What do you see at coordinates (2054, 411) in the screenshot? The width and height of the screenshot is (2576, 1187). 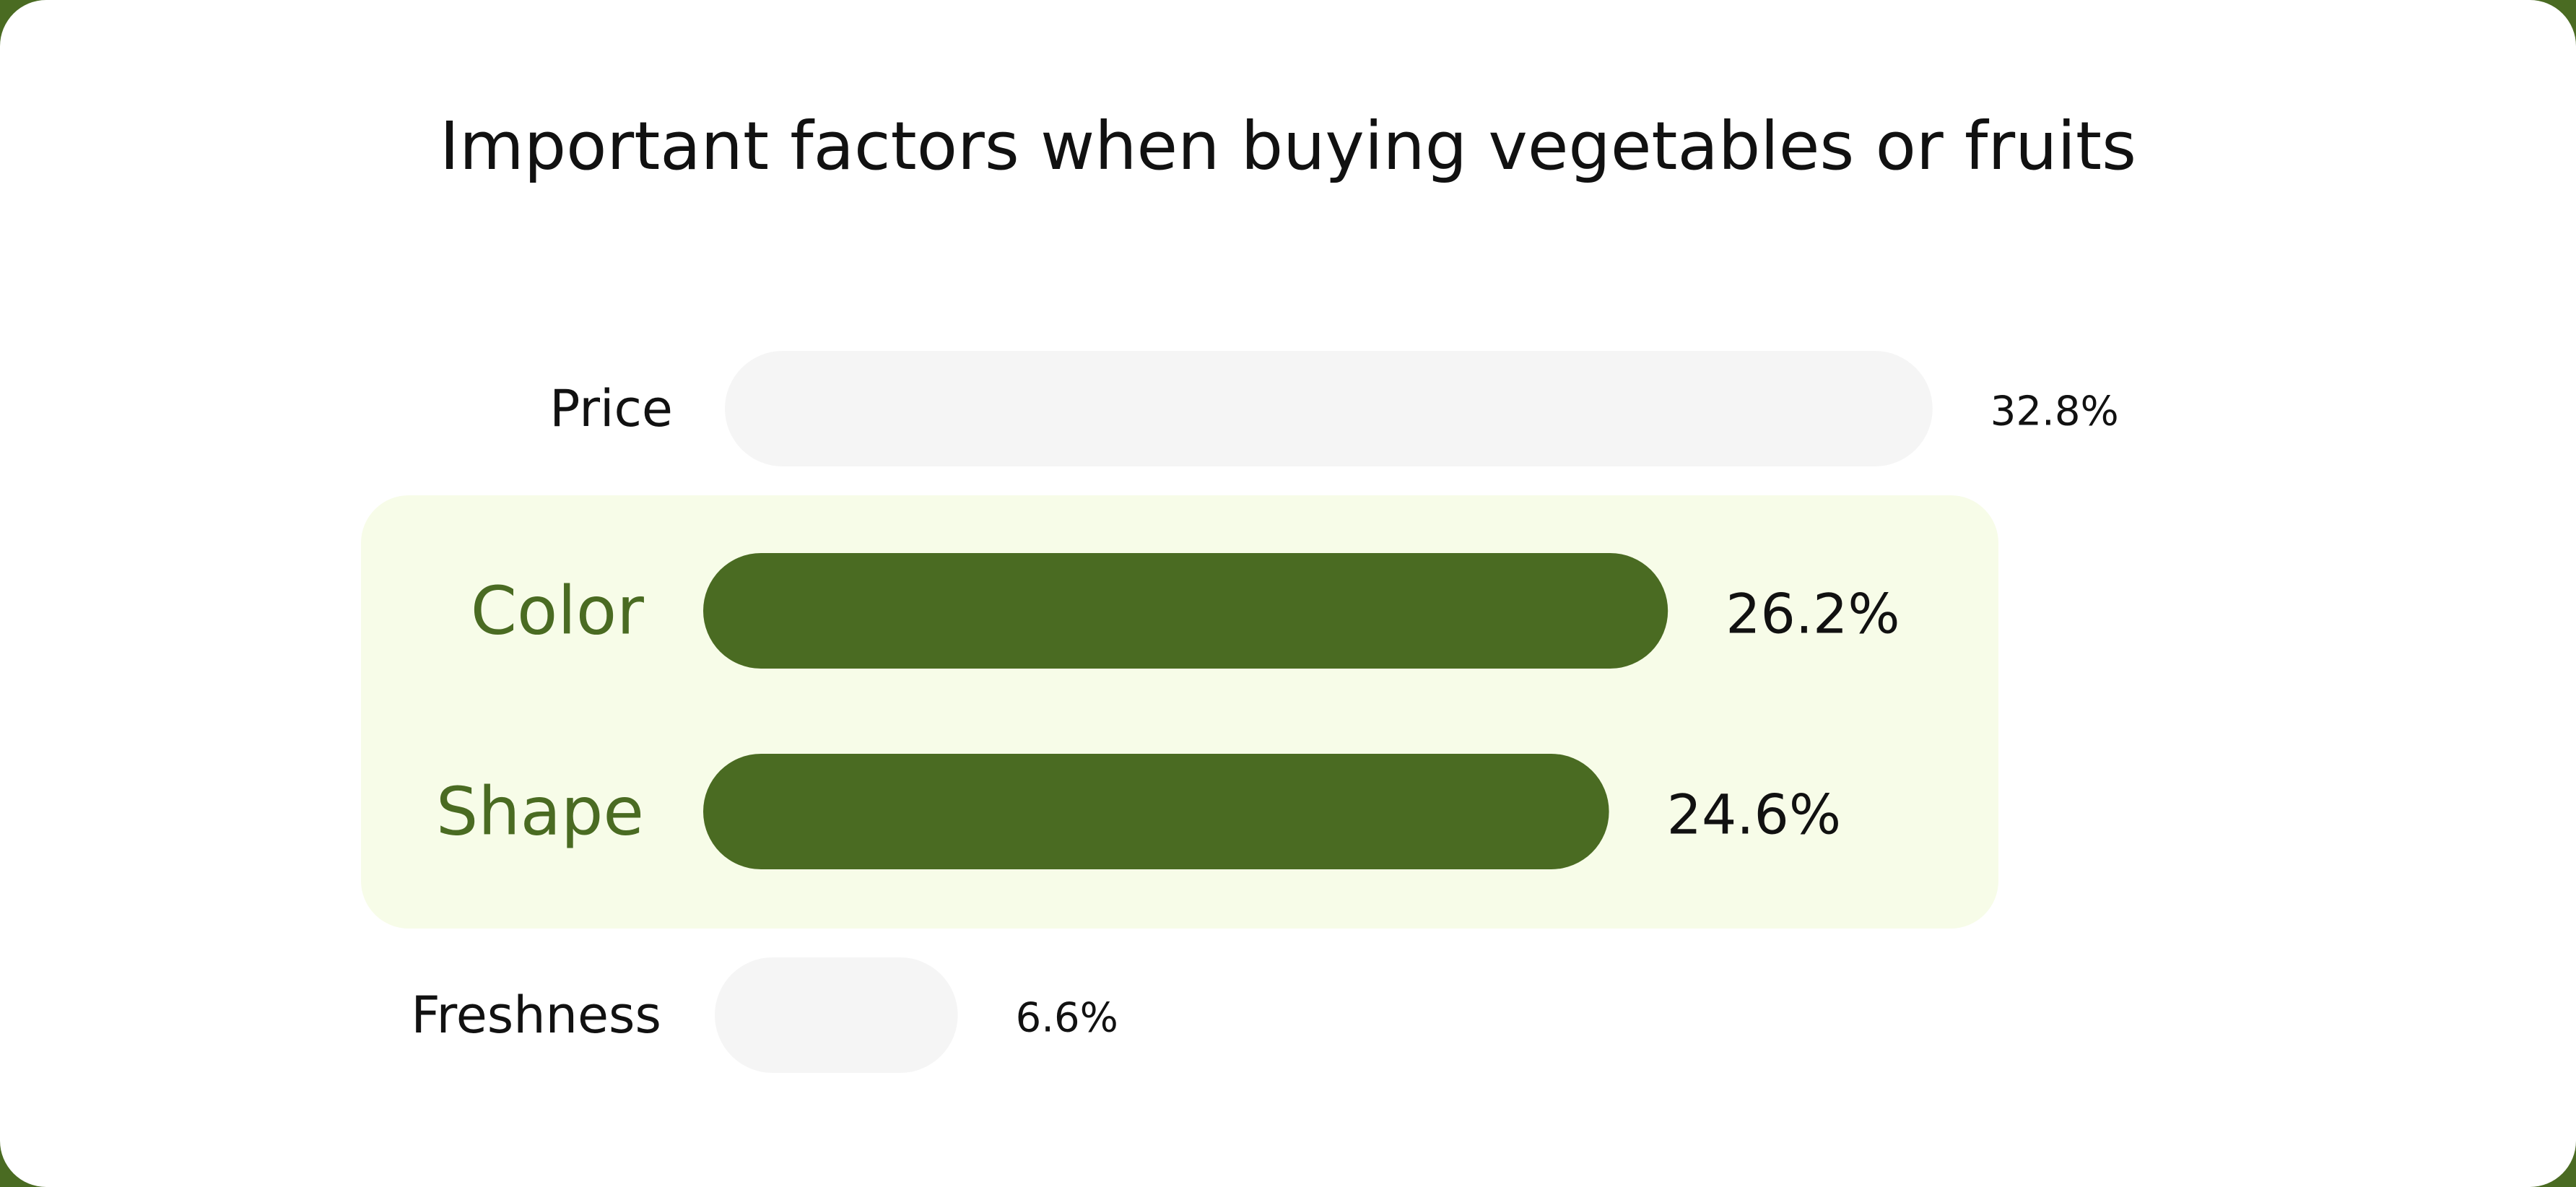 I see `value-label-price: 32.8%` at bounding box center [2054, 411].